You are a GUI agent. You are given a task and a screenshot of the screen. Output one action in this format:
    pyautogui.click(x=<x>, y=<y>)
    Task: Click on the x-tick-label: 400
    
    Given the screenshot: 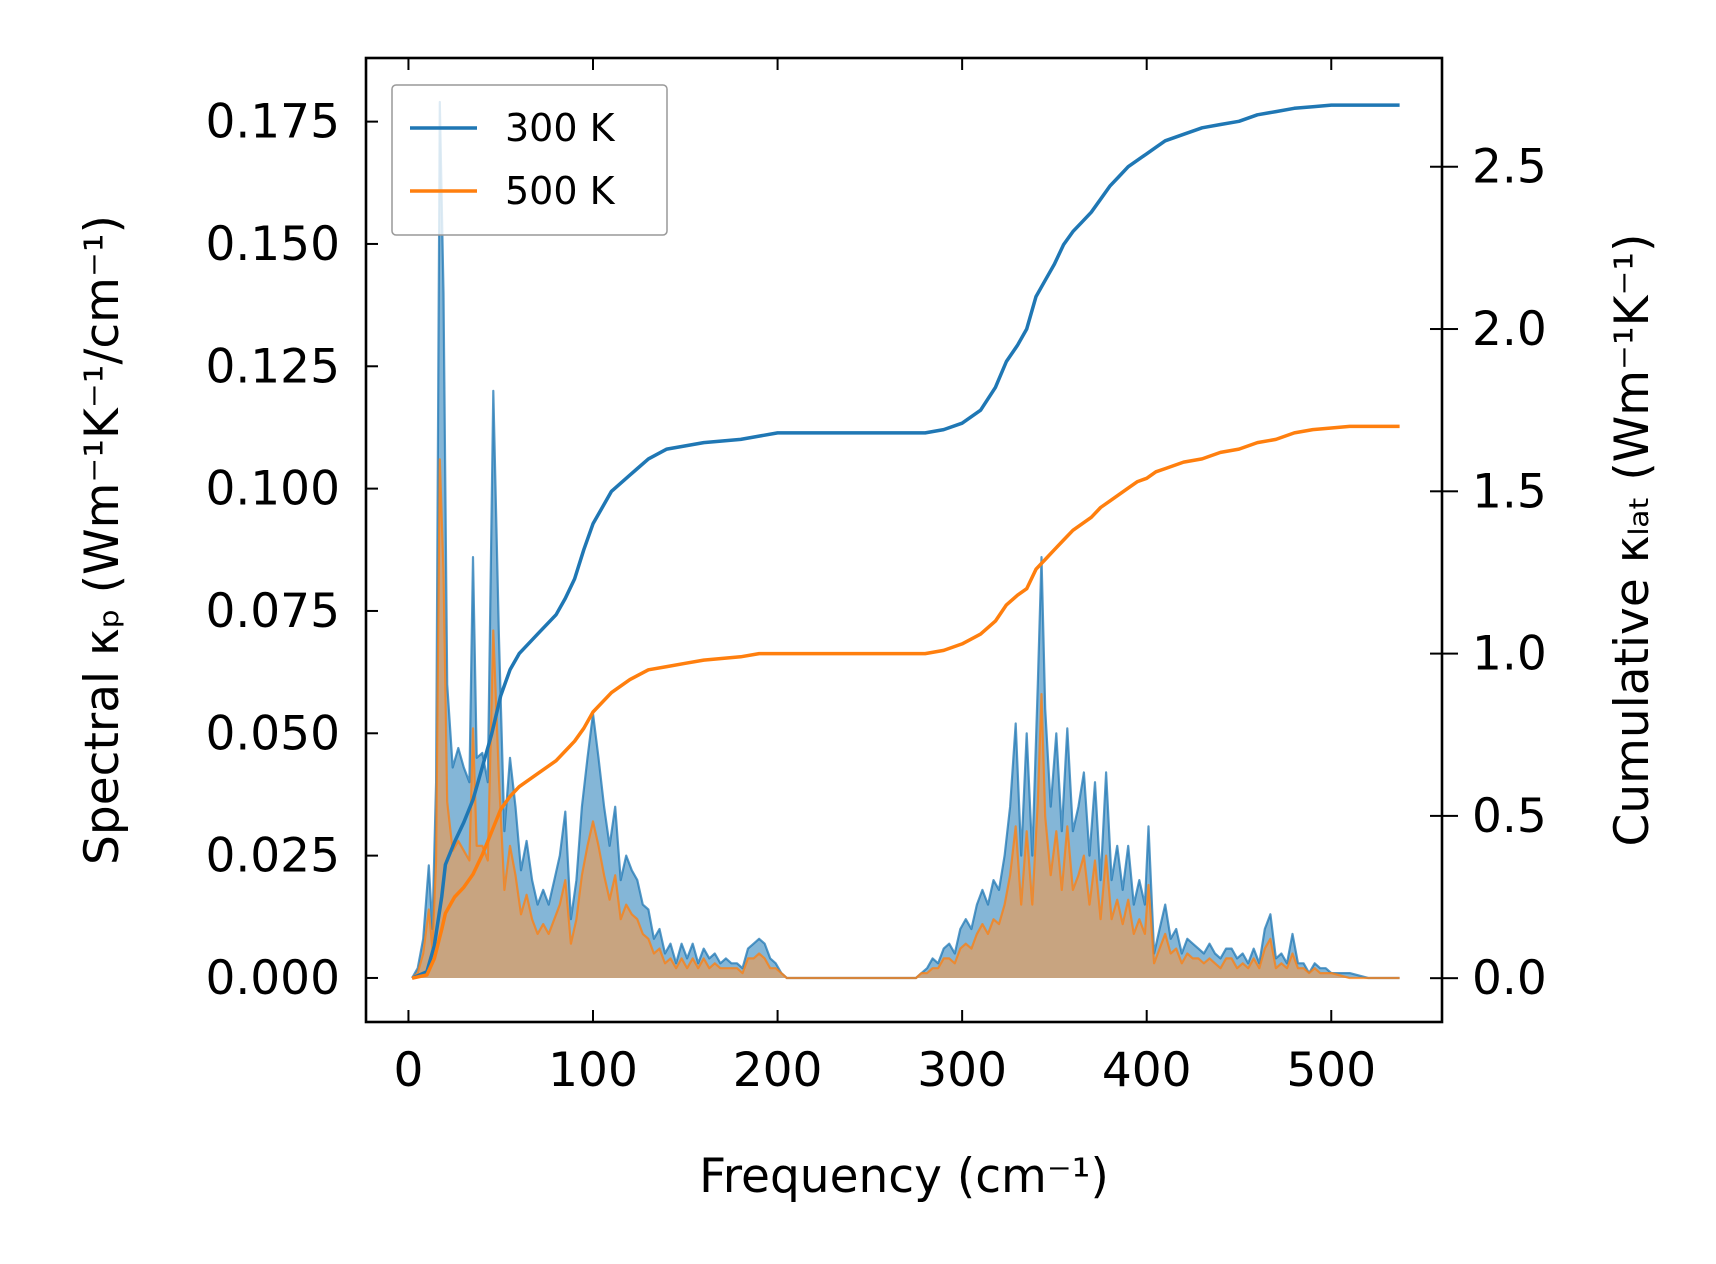 What is the action you would take?
    pyautogui.click(x=1147, y=1070)
    